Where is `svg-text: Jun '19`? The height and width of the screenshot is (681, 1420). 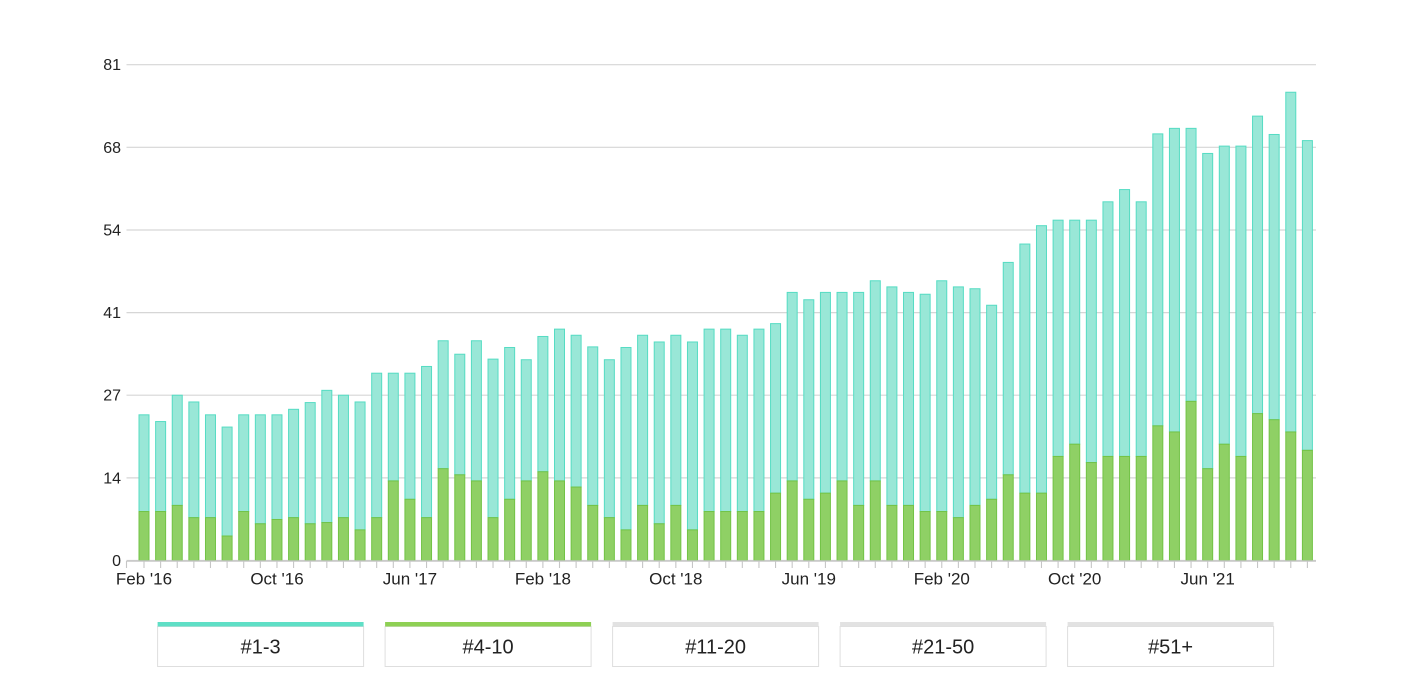 svg-text: Jun '19 is located at coordinates (809, 579).